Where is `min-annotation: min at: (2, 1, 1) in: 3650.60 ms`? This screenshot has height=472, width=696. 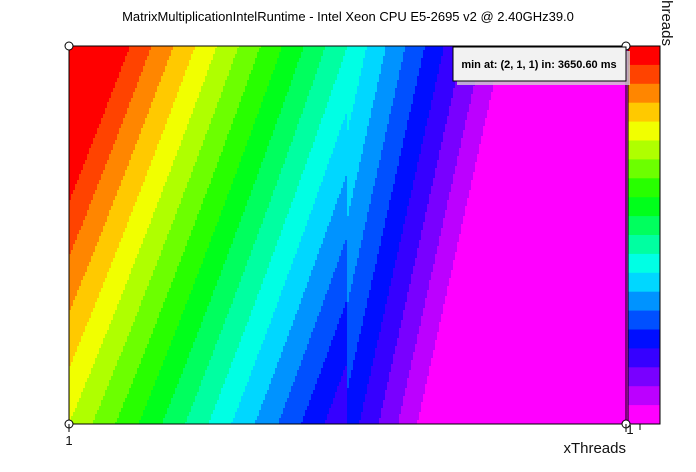
min-annotation: min at: (2, 1, 1) in: 3650.60 ms is located at coordinates (541, 66).